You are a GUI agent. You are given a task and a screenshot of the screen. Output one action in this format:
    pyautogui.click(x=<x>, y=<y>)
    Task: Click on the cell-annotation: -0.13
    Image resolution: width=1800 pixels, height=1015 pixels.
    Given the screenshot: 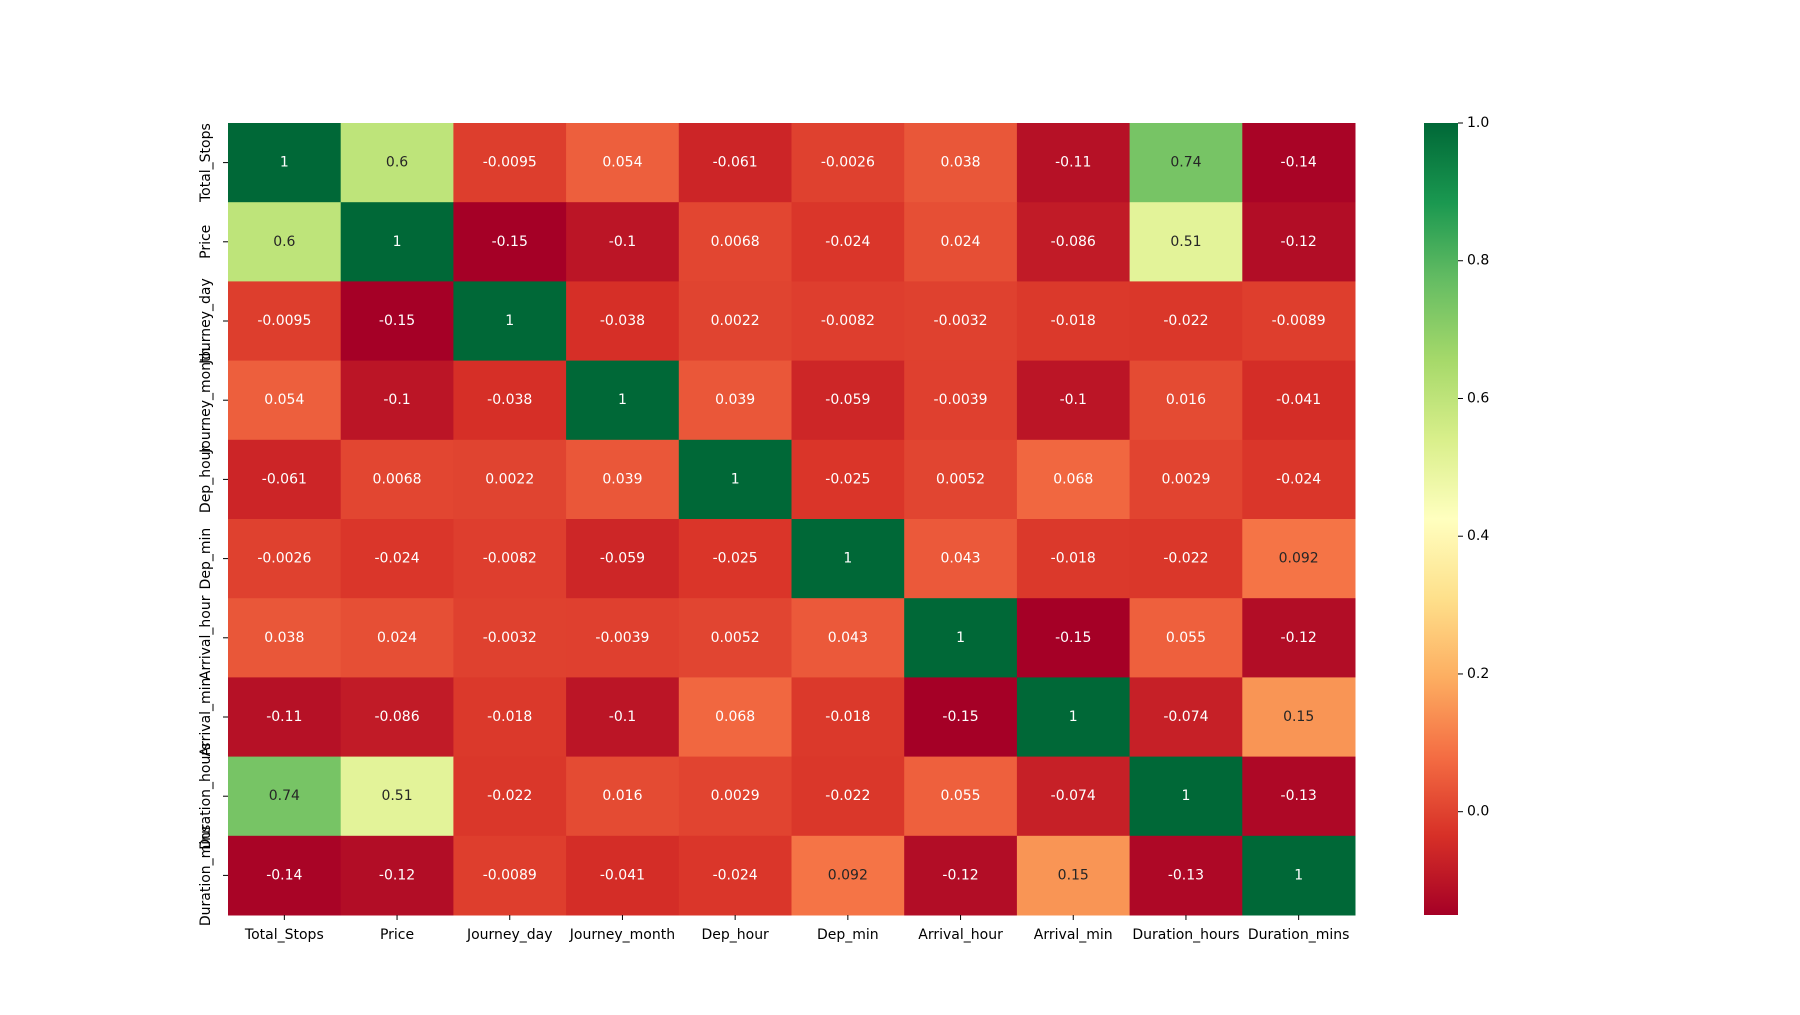 What is the action you would take?
    pyautogui.click(x=1299, y=796)
    